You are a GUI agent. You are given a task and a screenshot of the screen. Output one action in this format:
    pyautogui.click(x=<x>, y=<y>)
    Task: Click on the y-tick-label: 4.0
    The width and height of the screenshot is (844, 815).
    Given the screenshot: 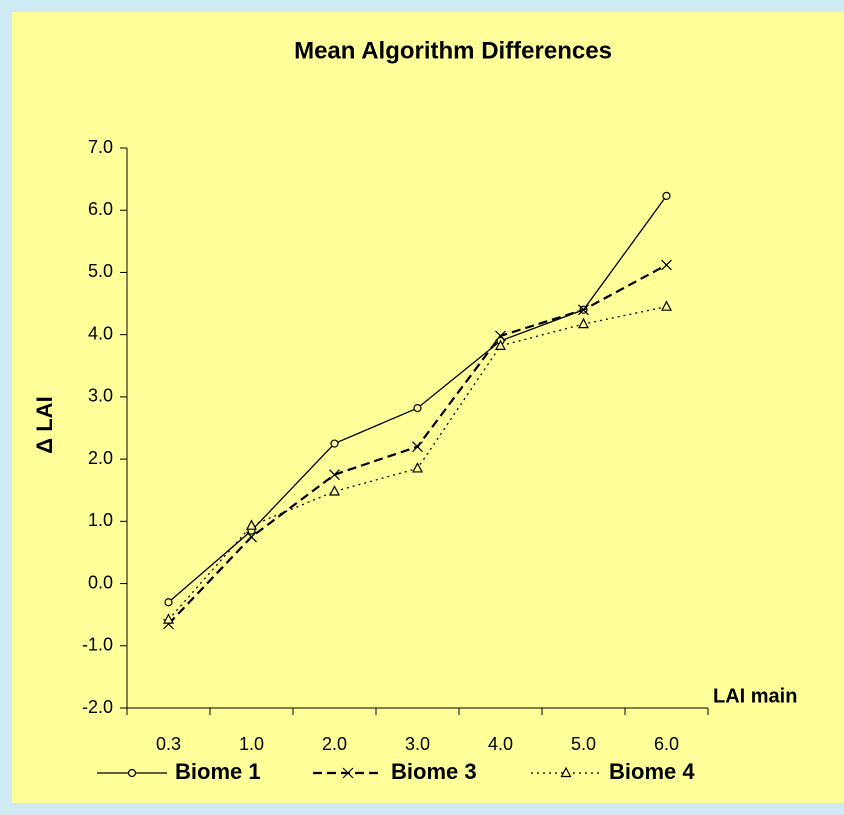 What is the action you would take?
    pyautogui.click(x=100, y=333)
    